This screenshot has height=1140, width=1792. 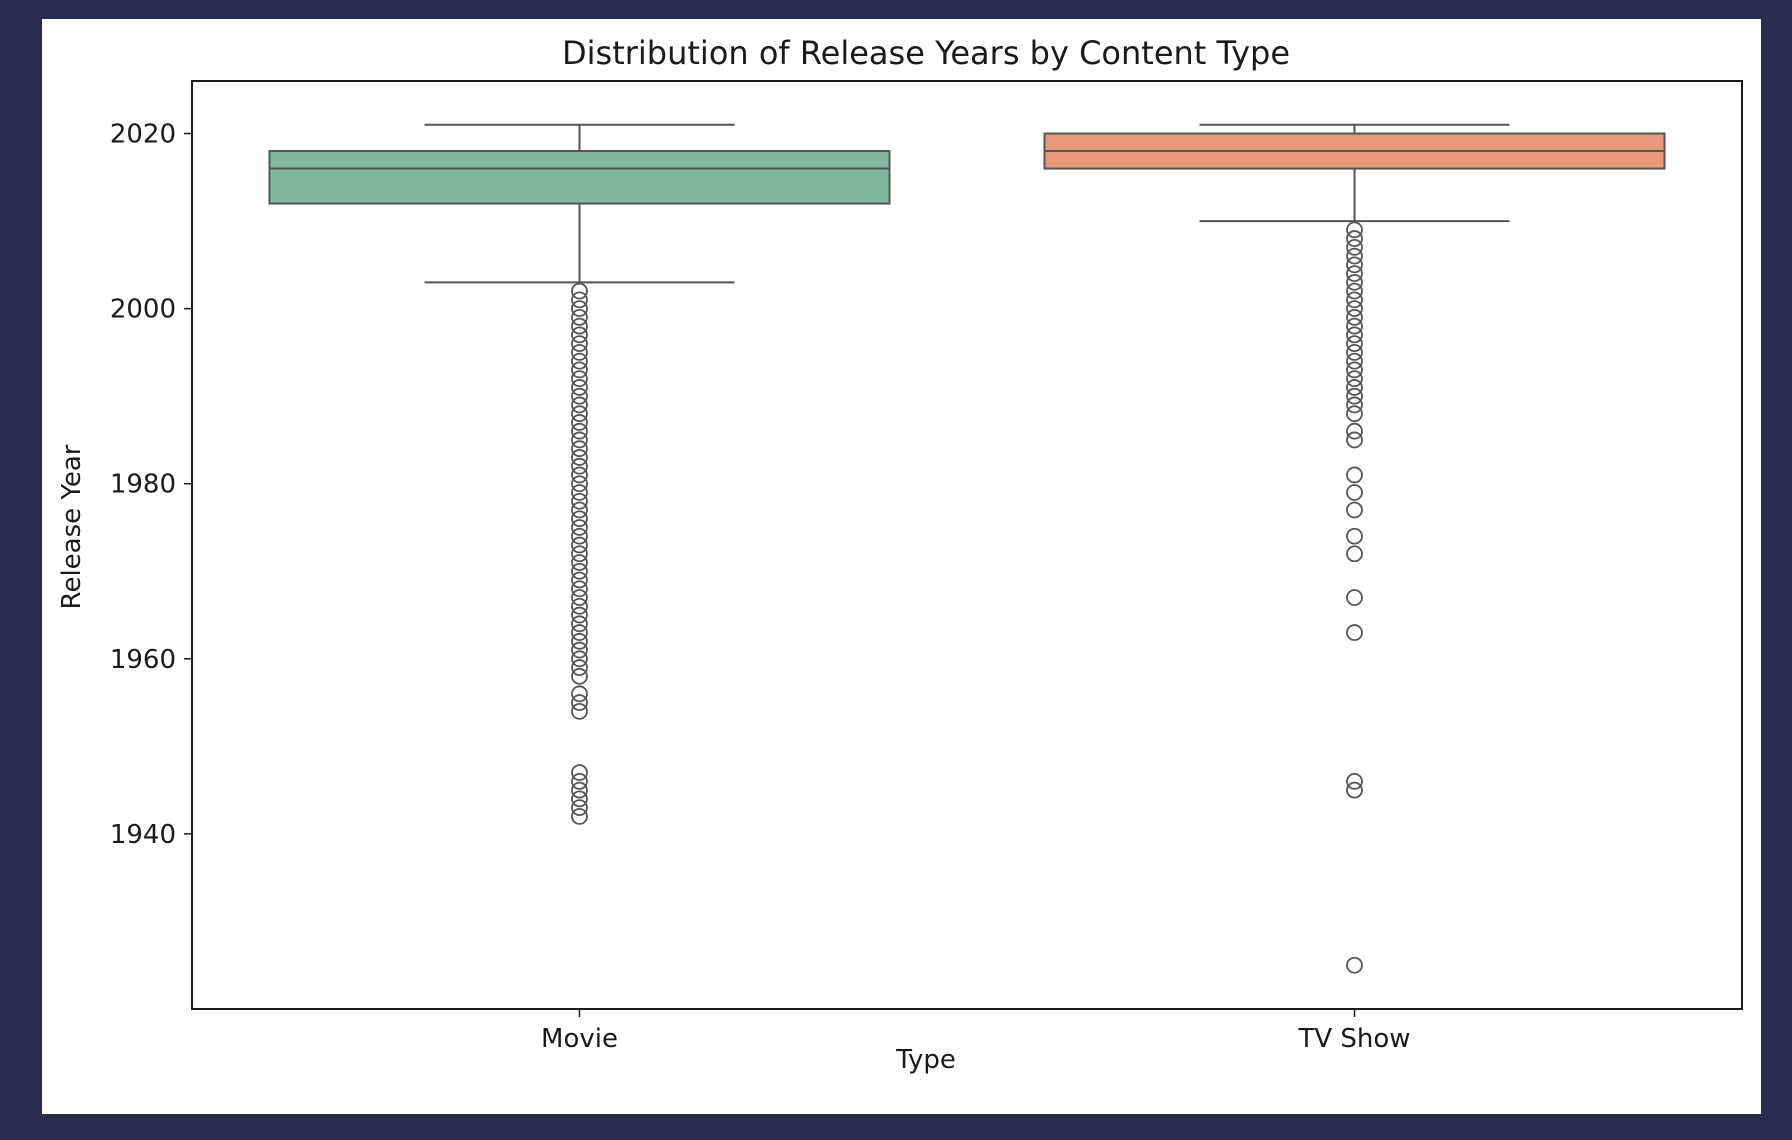 I want to click on x-axis-label: Type, so click(x=925, y=1060).